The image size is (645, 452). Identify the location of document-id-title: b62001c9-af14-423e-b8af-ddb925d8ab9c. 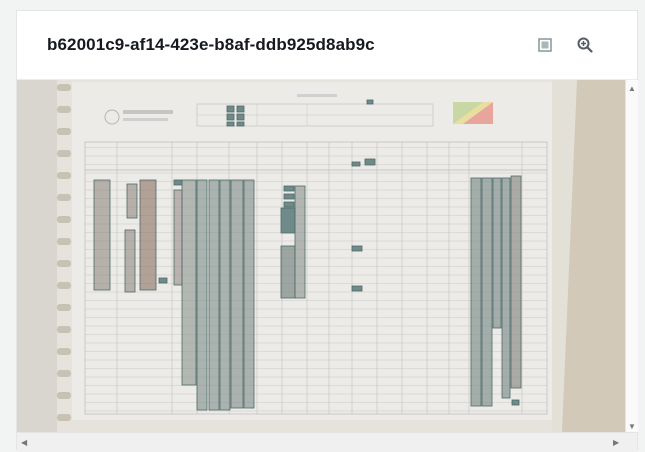
(211, 44).